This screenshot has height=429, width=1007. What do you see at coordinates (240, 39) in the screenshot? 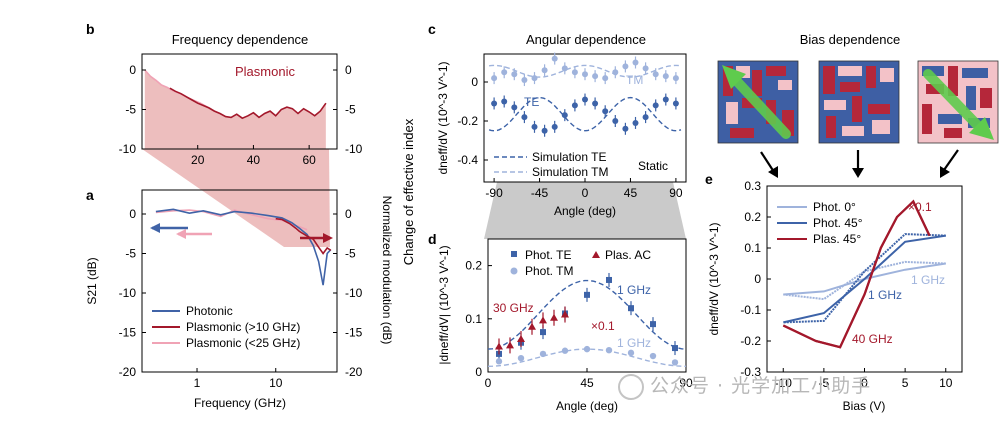
I see `panel-b-title: Frequency dependence` at bounding box center [240, 39].